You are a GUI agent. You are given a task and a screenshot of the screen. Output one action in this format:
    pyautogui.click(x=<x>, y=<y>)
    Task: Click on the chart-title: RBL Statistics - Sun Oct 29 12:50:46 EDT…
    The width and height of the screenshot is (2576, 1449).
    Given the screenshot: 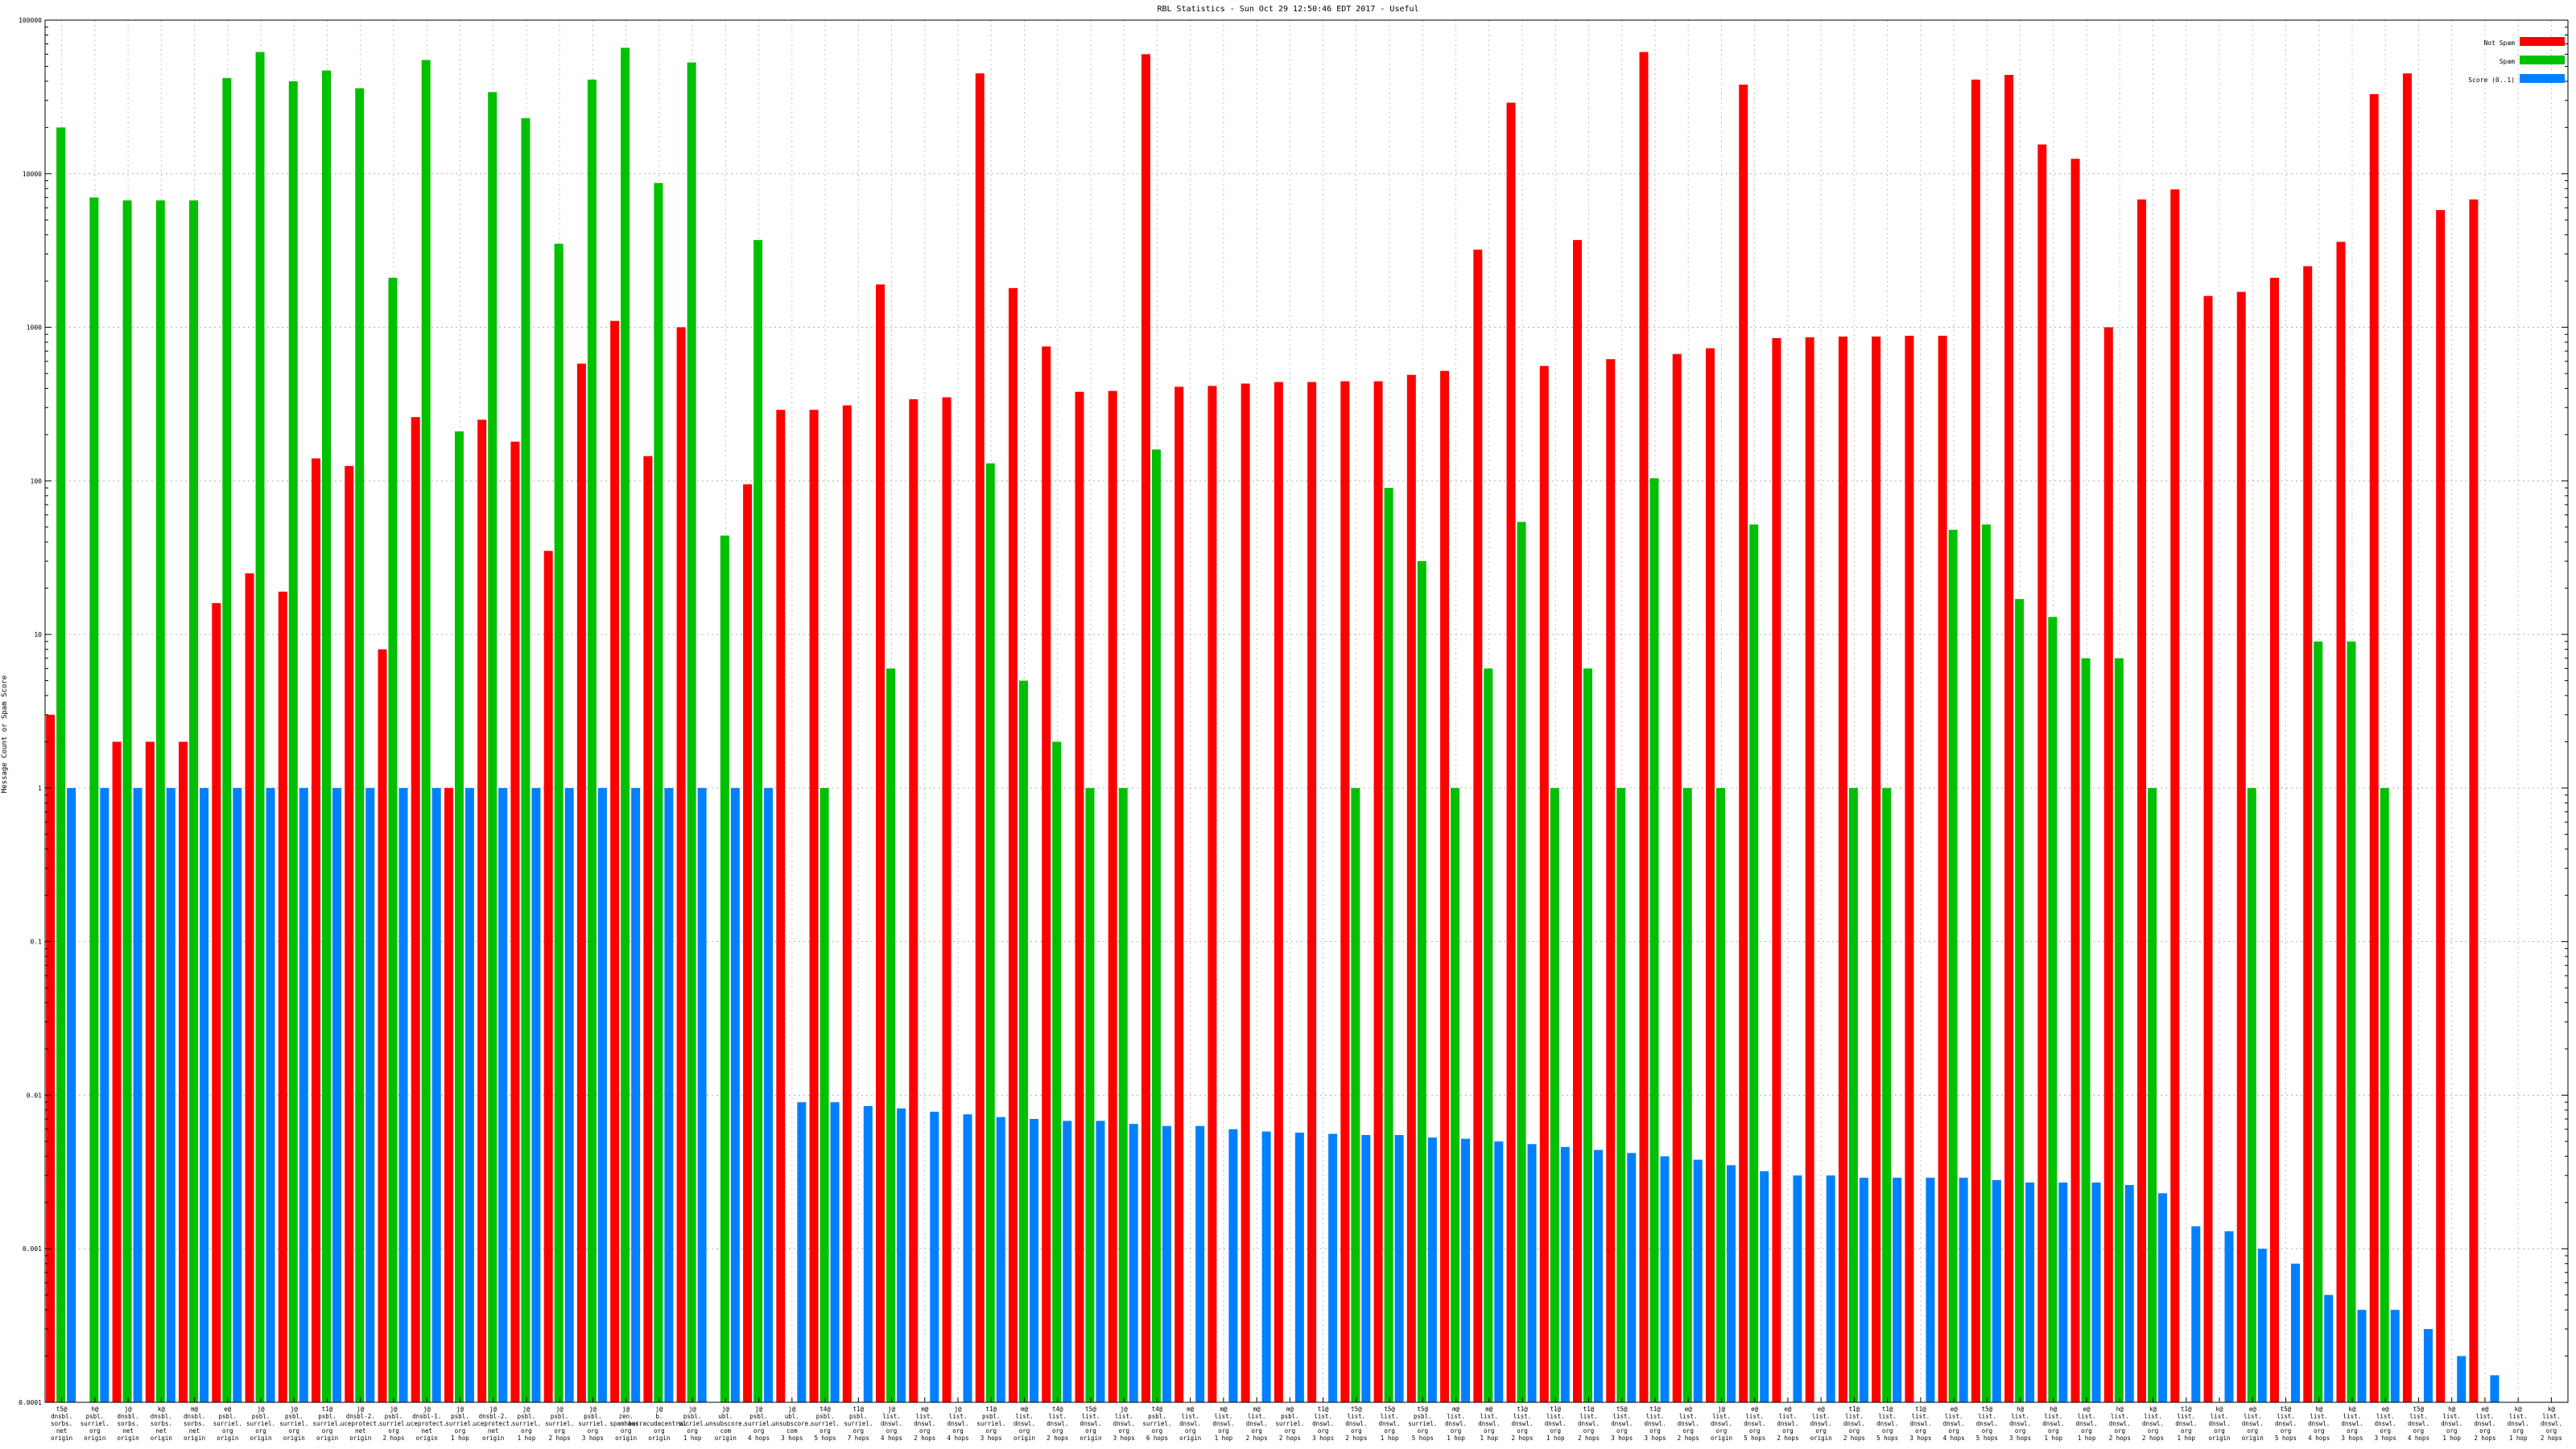 What is the action you would take?
    pyautogui.click(x=1287, y=9)
    